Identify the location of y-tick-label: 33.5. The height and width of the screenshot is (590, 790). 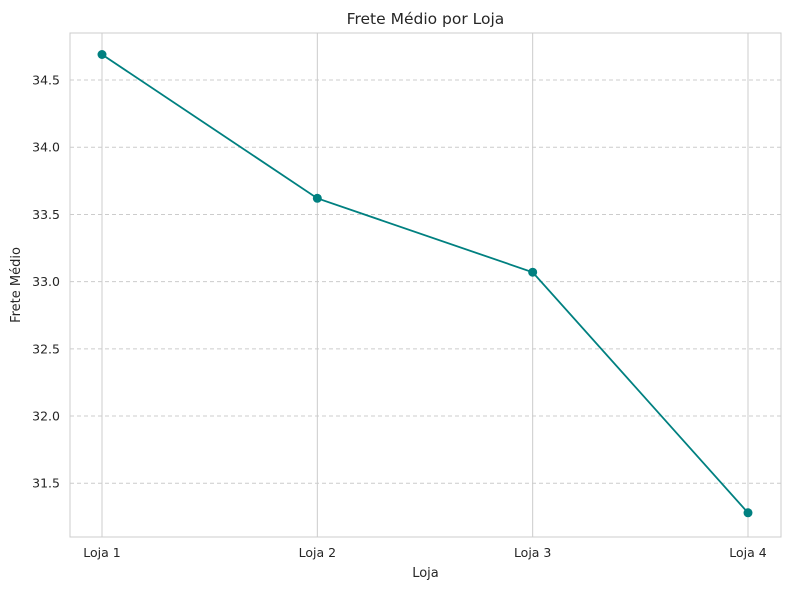
(46, 214).